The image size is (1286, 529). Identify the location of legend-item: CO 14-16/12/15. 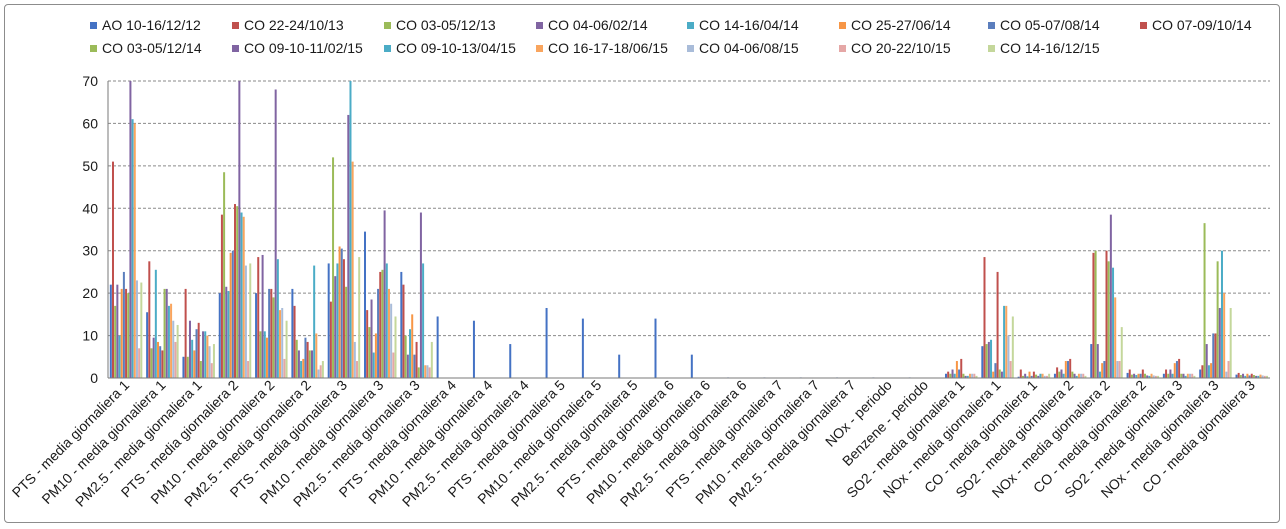
(1044, 48).